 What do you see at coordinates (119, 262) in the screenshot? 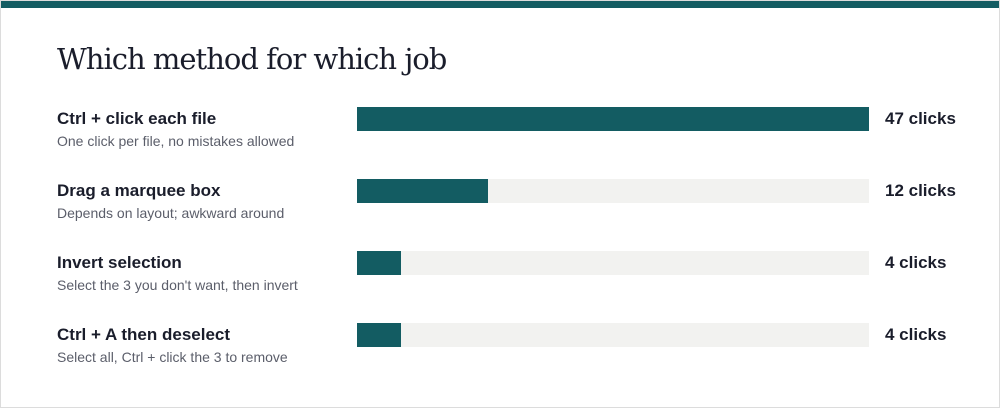
I see `bar-label: Invert selection` at bounding box center [119, 262].